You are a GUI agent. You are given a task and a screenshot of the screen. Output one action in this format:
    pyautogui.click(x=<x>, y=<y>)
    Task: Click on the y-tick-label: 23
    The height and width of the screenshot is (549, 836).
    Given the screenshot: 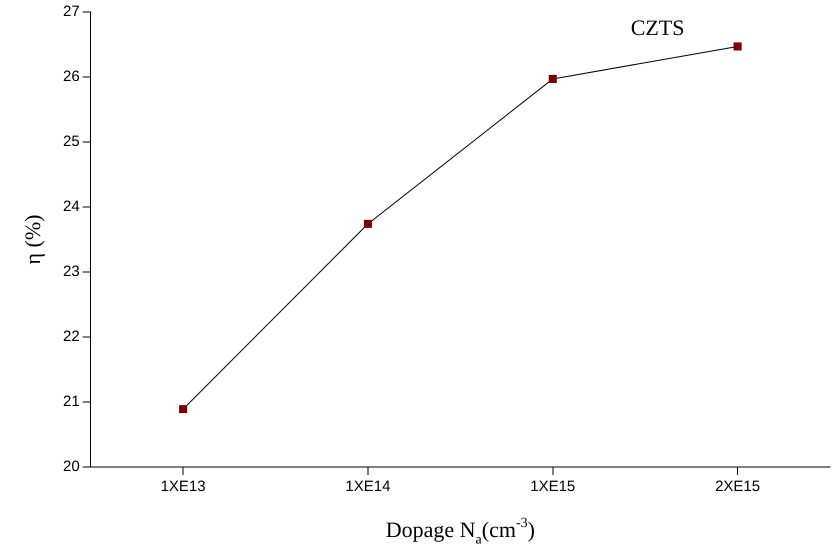 What is the action you would take?
    pyautogui.click(x=71, y=271)
    